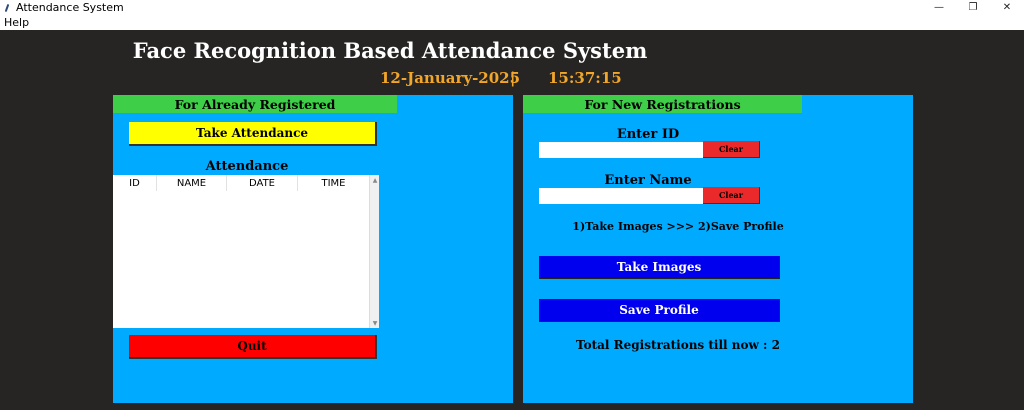 This screenshot has height=410, width=1024. Describe the element at coordinates (648, 180) in the screenshot. I see `enter-name-label: Enter Name` at that location.